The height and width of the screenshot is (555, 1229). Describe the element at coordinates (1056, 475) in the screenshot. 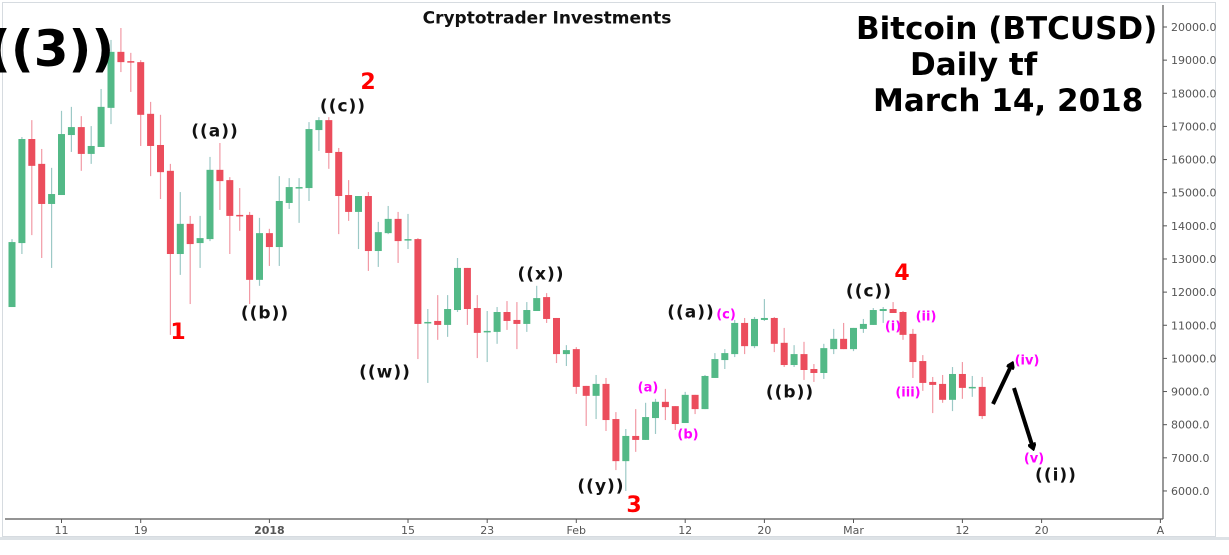

I see `wave-i-label: ((i))` at that location.